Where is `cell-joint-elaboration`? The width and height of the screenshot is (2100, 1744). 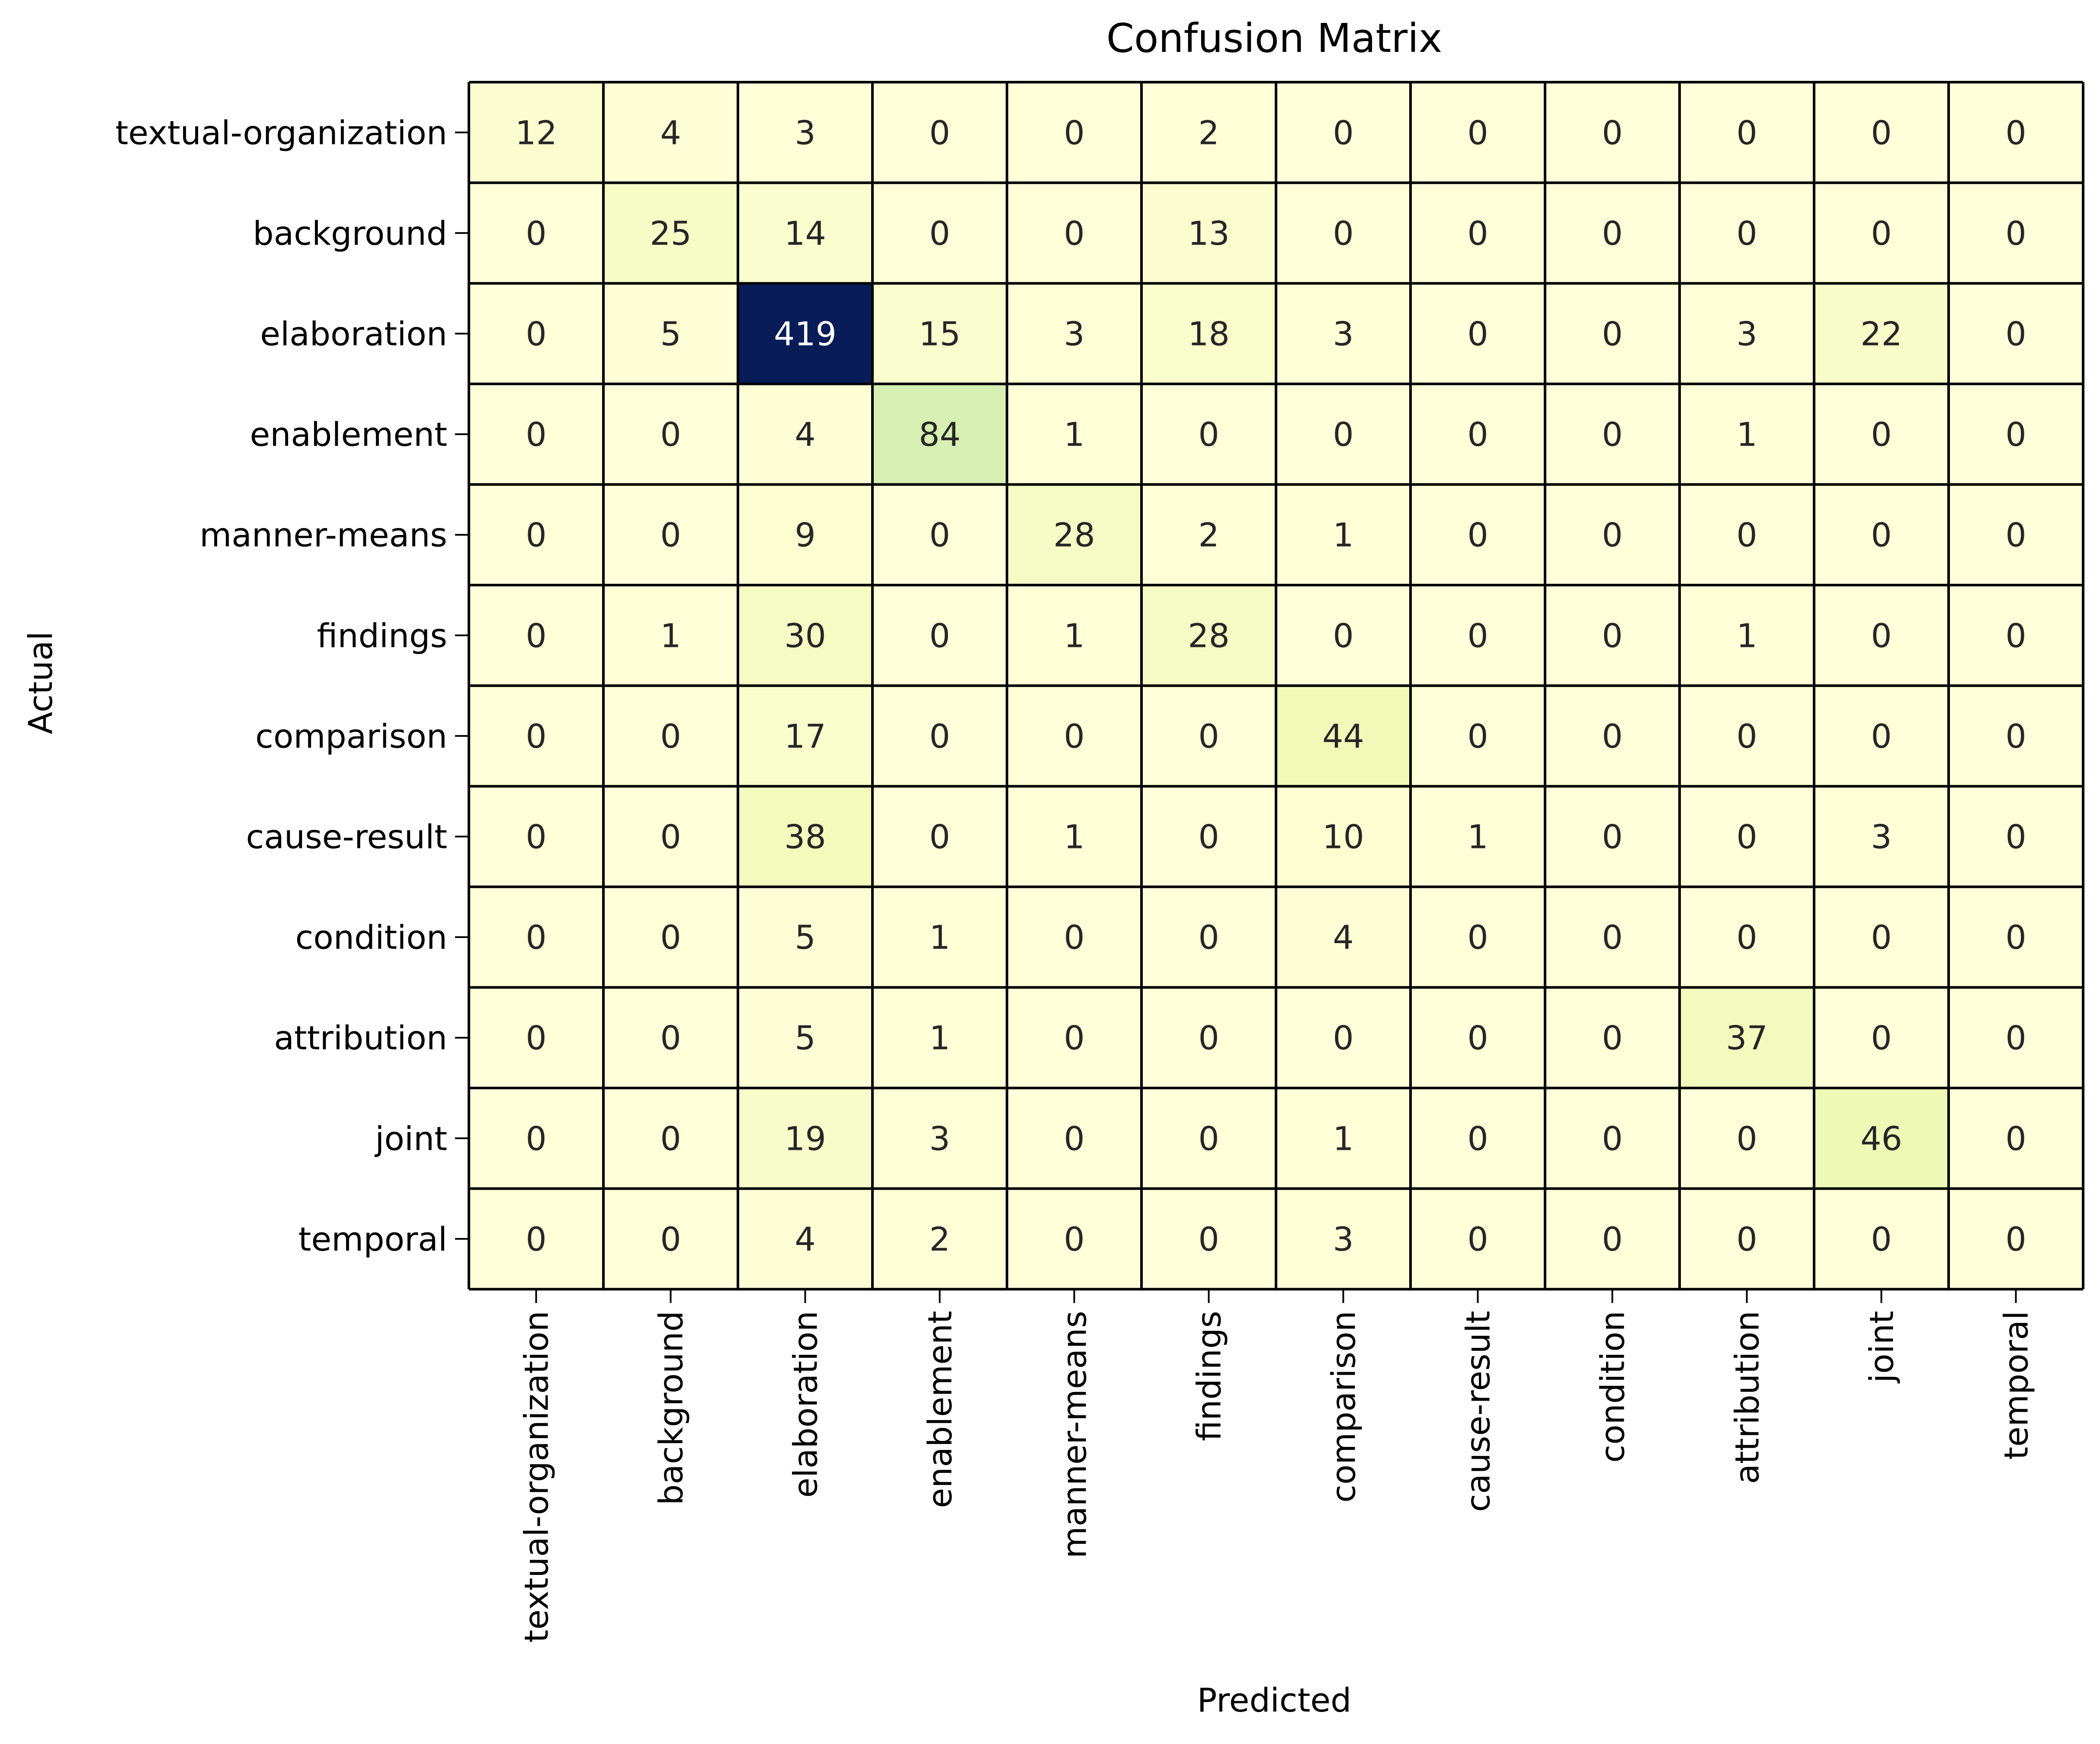 cell-joint-elaboration is located at coordinates (805, 1138).